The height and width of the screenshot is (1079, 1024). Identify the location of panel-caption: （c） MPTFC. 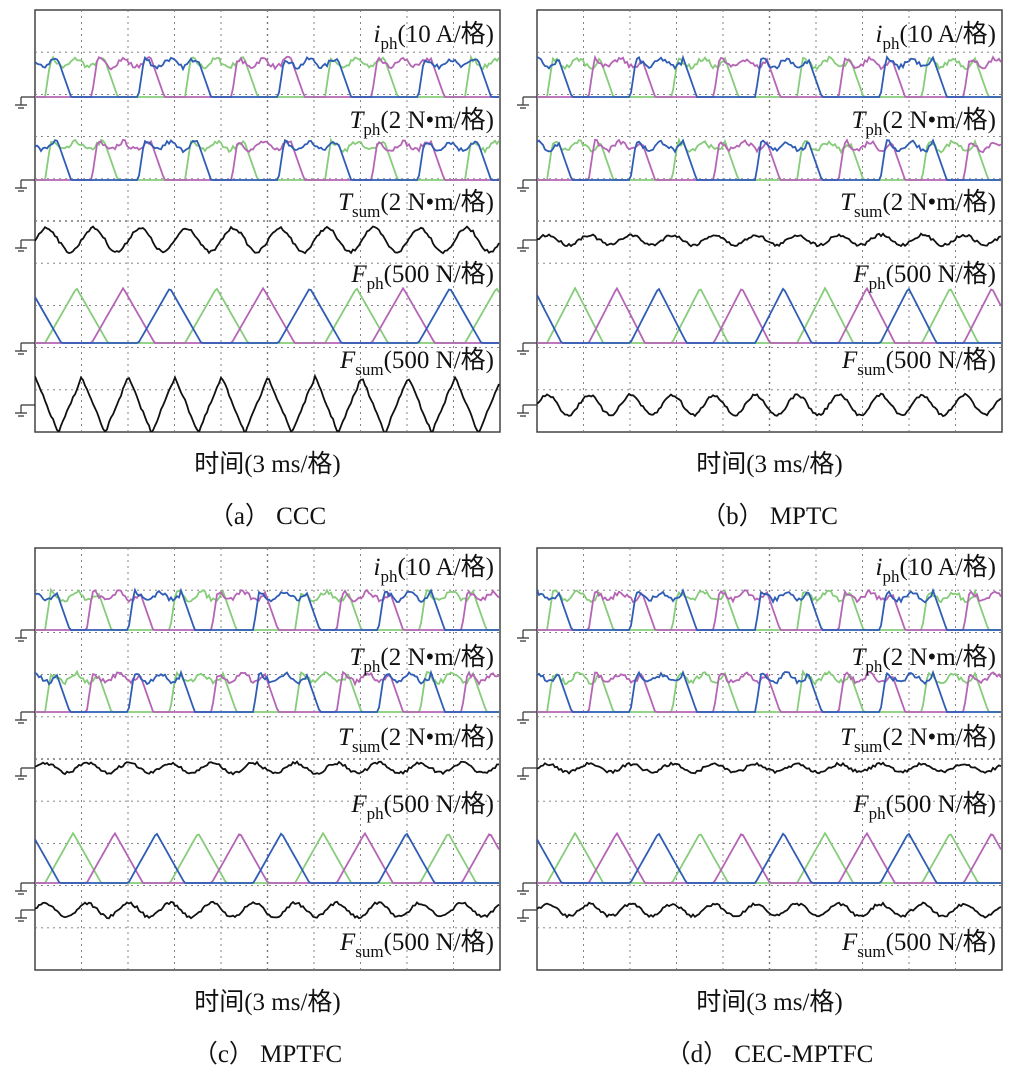
(267, 1054).